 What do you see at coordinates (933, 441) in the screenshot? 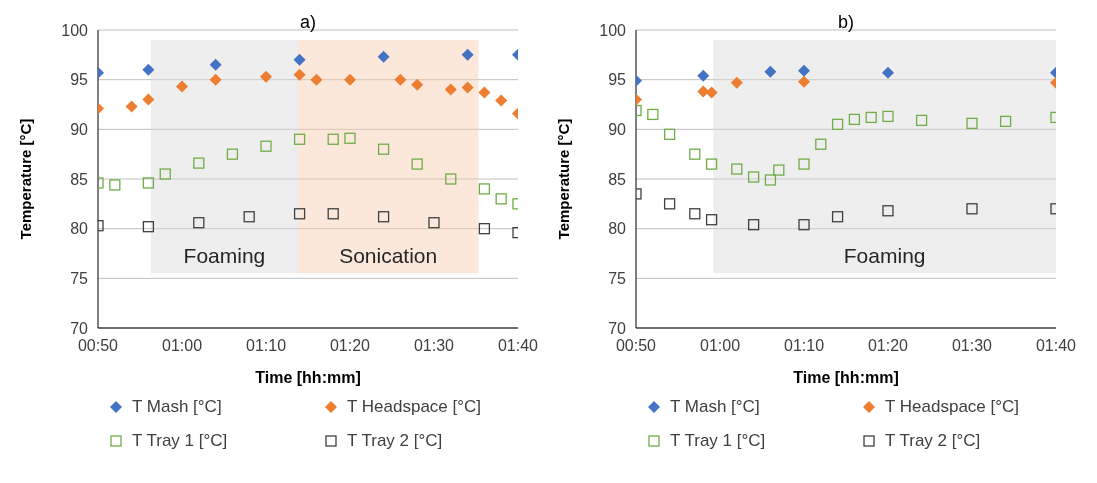
I see `legend-label: T Tray 2 [°C]` at bounding box center [933, 441].